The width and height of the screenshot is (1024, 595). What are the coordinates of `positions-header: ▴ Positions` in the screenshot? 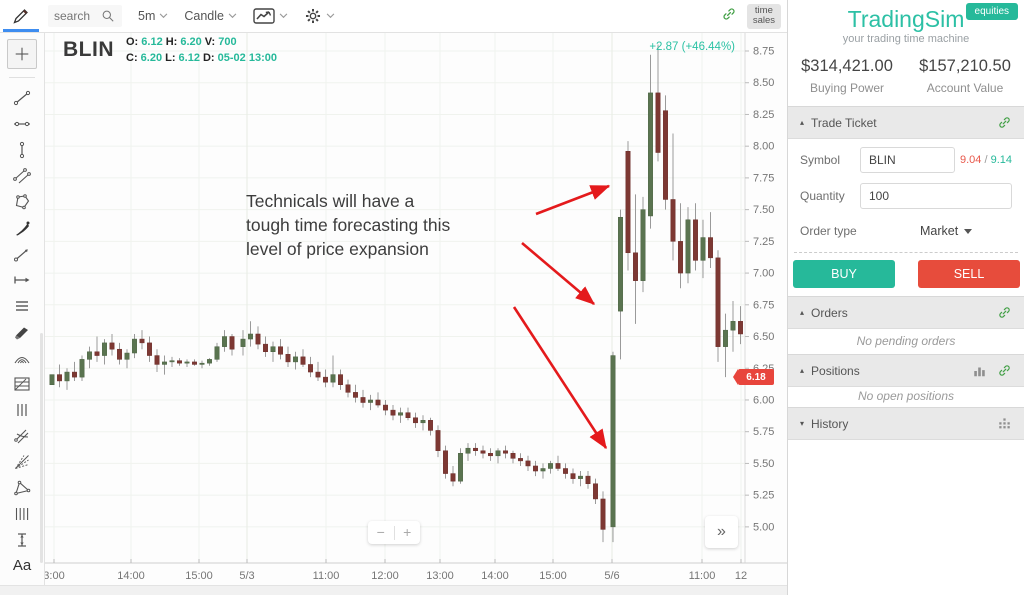 It's located at (906, 370).